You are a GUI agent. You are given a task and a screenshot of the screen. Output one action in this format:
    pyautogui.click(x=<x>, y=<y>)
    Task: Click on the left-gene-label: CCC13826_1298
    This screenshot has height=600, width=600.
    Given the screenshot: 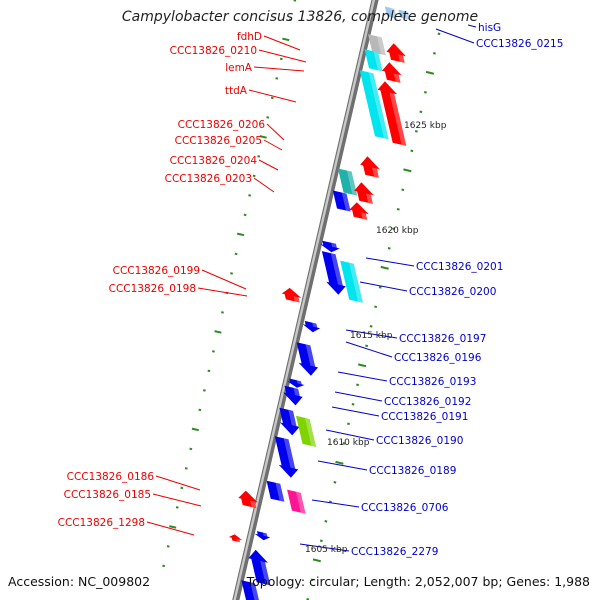 What is the action you would take?
    pyautogui.click(x=101, y=523)
    